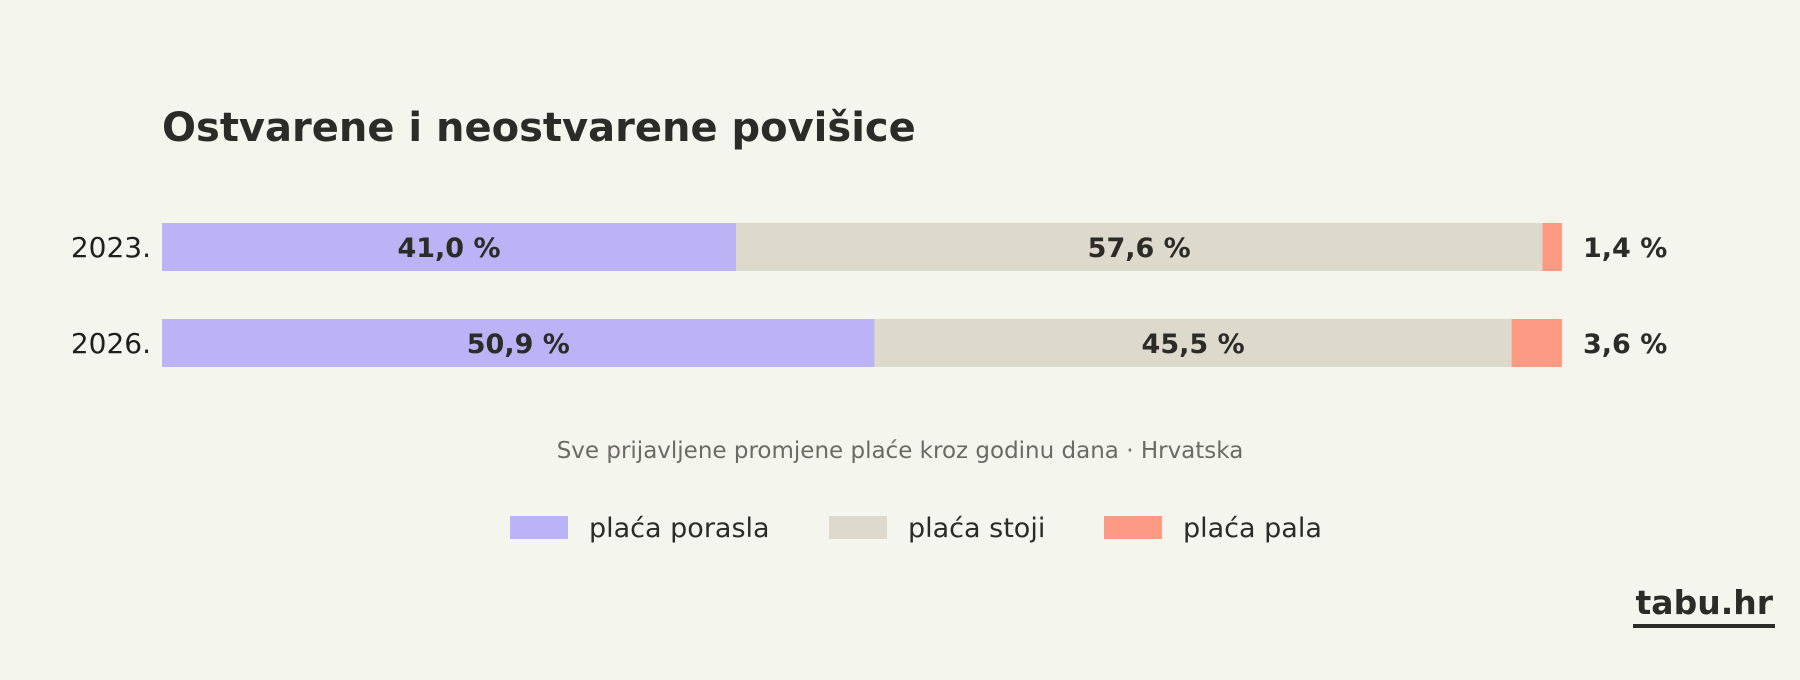 The height and width of the screenshot is (680, 1800). What do you see at coordinates (1625, 344) in the screenshot?
I see `data-label: 3,6 %` at bounding box center [1625, 344].